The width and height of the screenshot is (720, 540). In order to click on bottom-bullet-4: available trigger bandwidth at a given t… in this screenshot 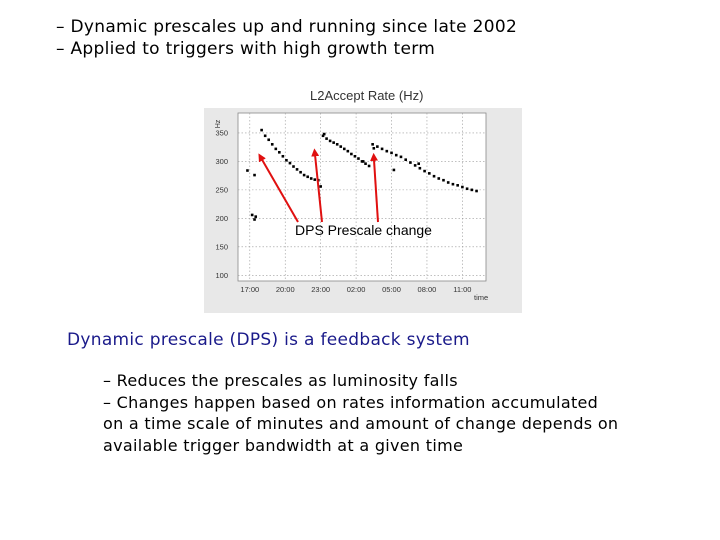, I will do `click(283, 445)`.